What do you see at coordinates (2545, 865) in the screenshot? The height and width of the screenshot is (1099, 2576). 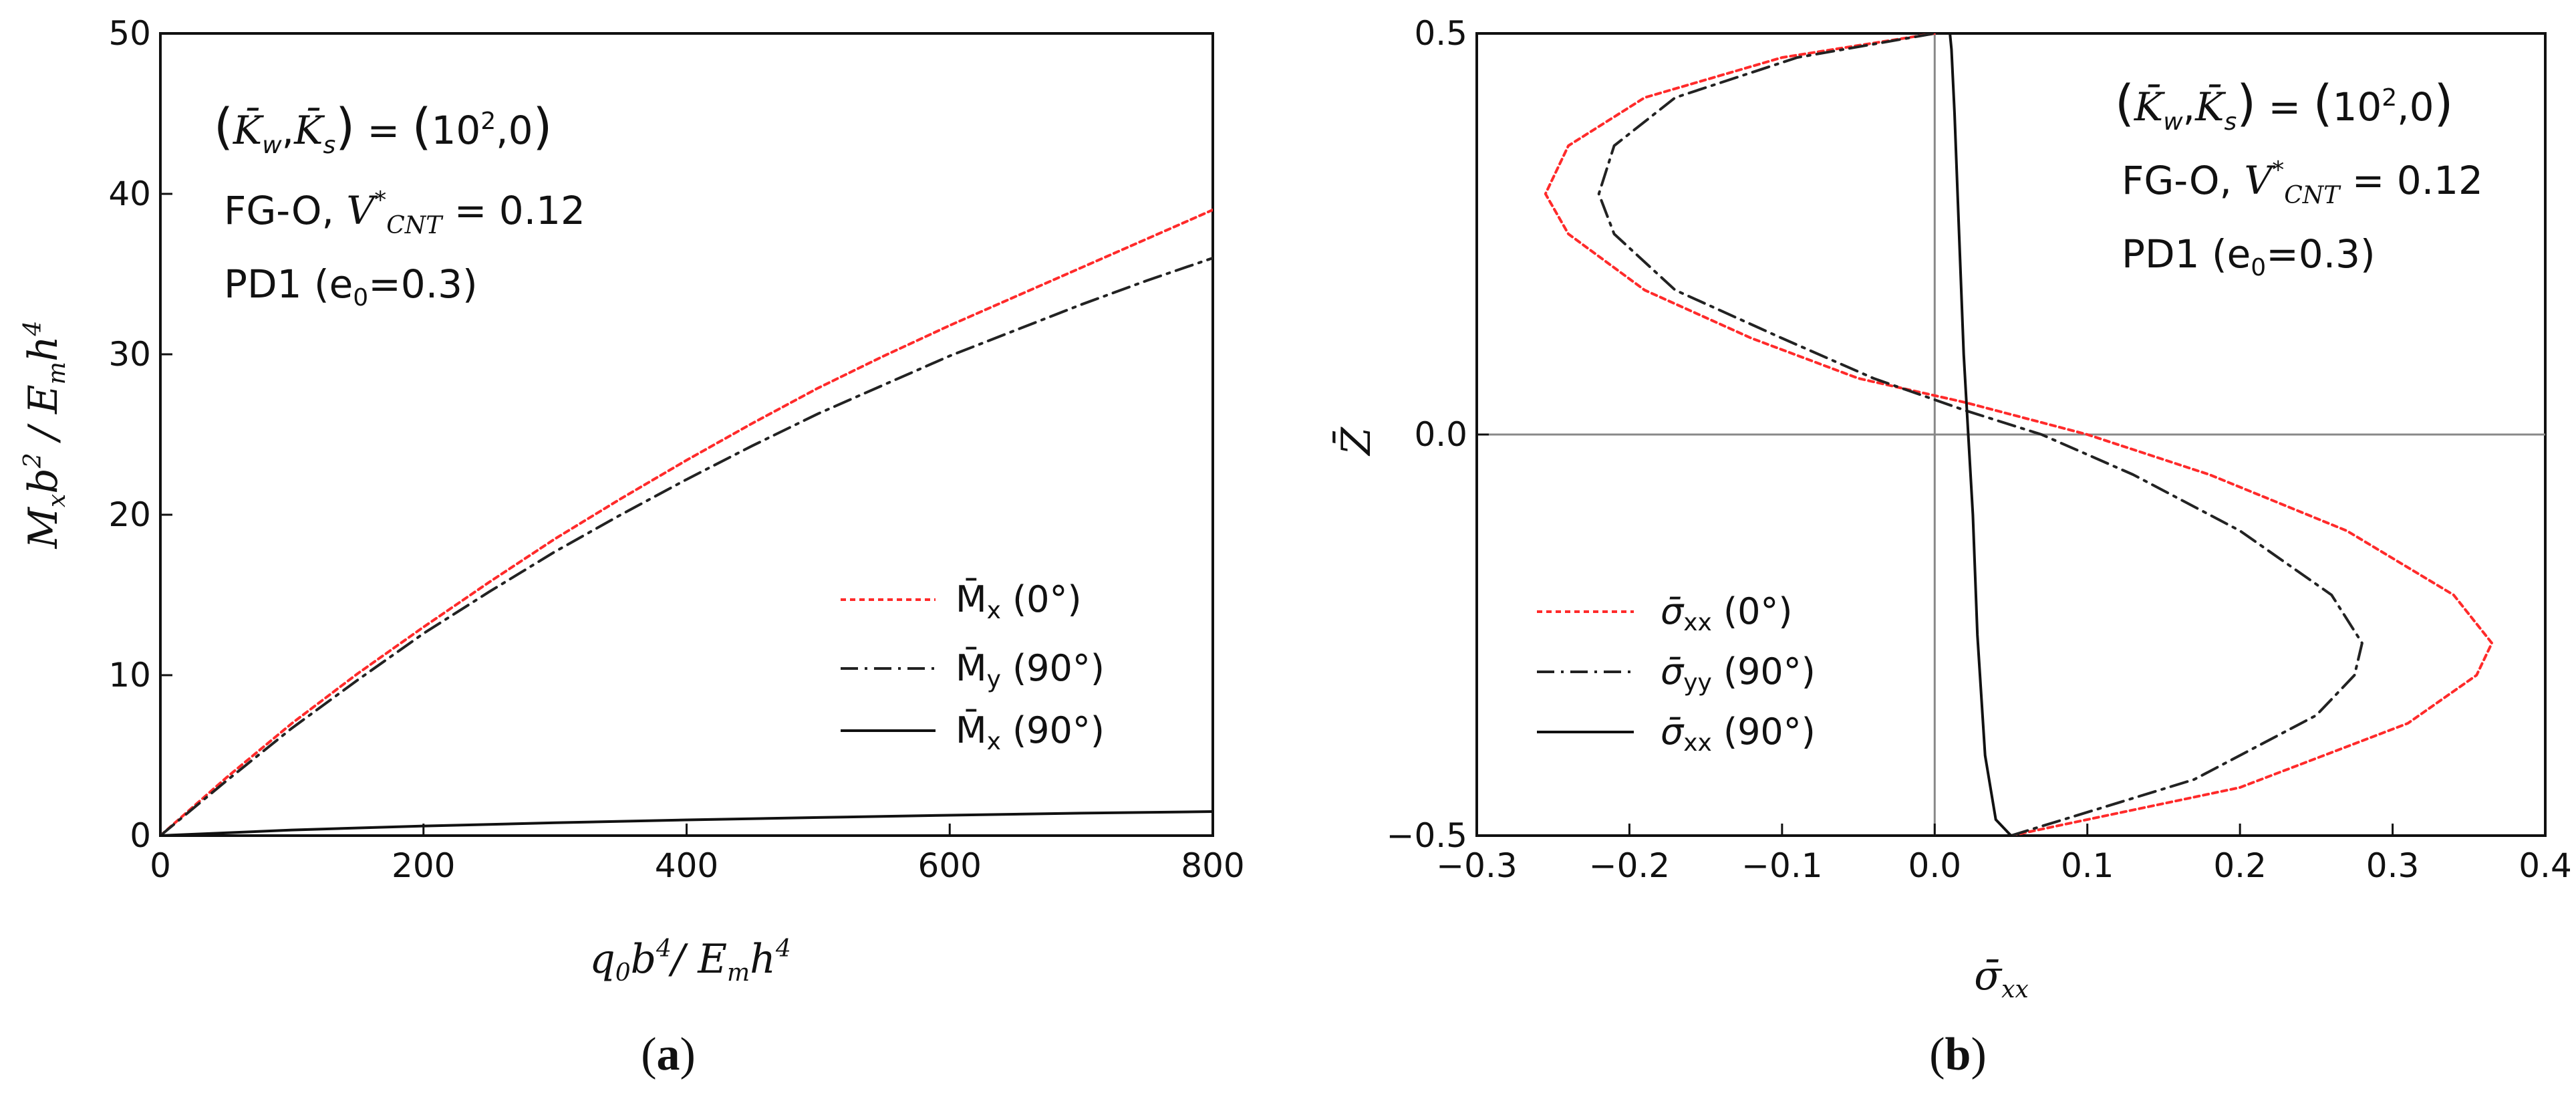 I see `x-tick-label-b: 0.4` at bounding box center [2545, 865].